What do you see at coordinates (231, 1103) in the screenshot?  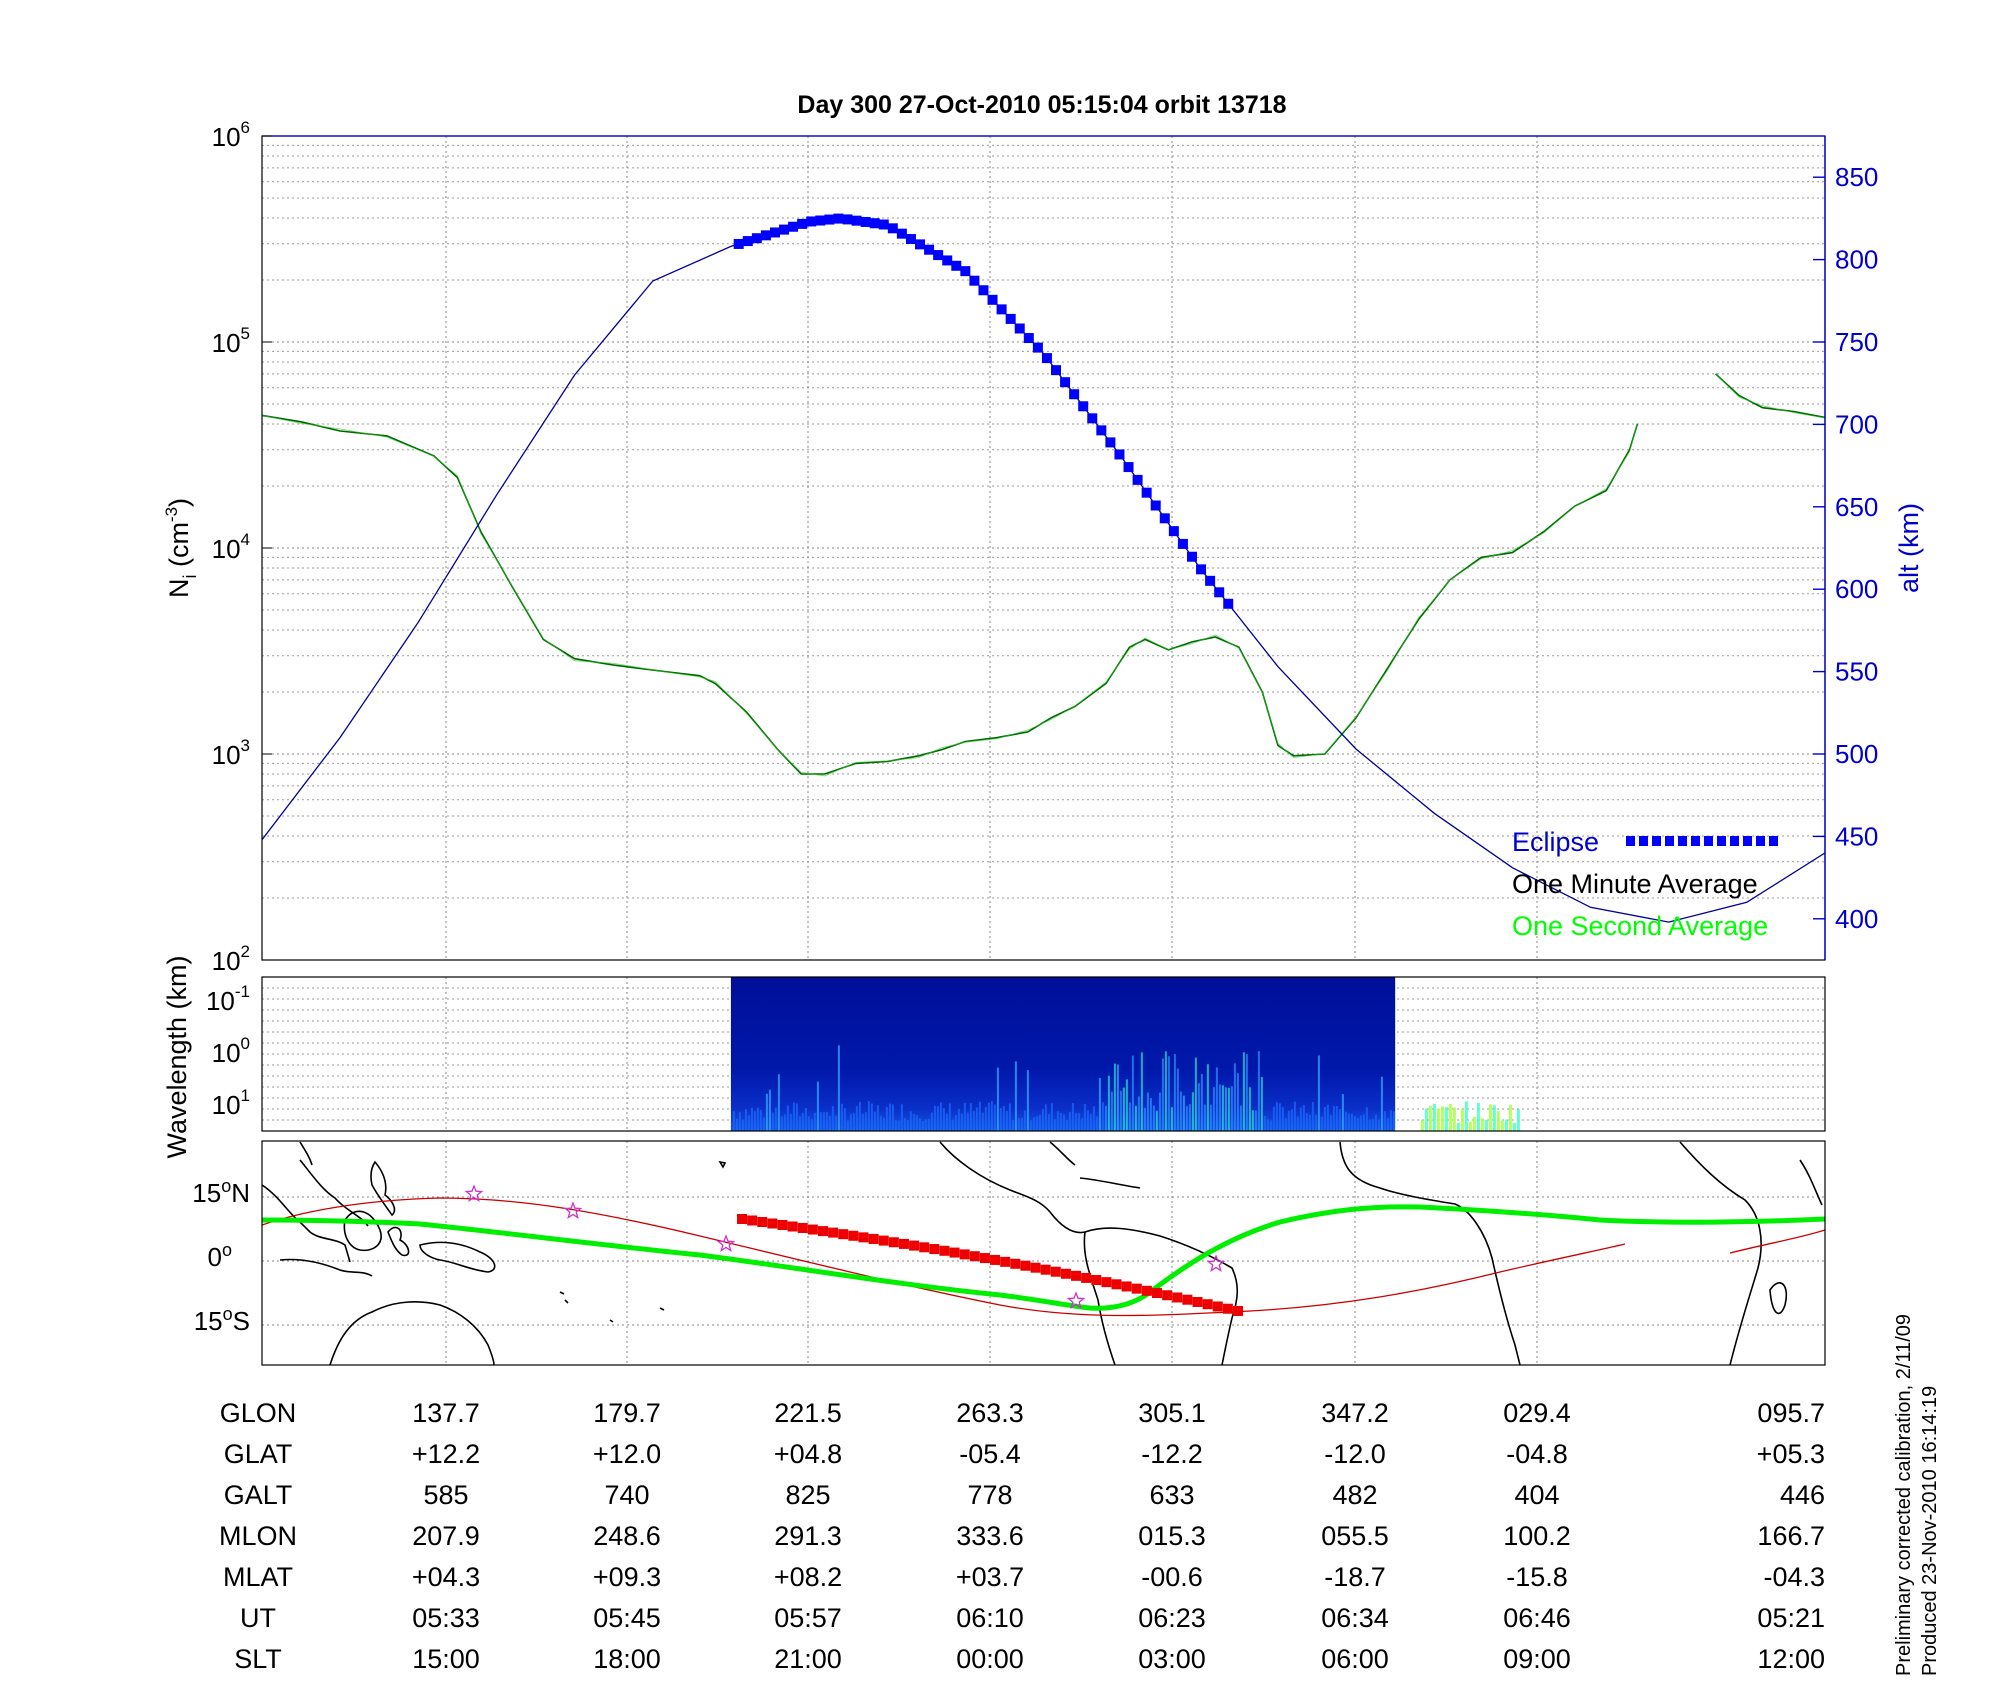 I see `wavelength-tick-label: 101` at bounding box center [231, 1103].